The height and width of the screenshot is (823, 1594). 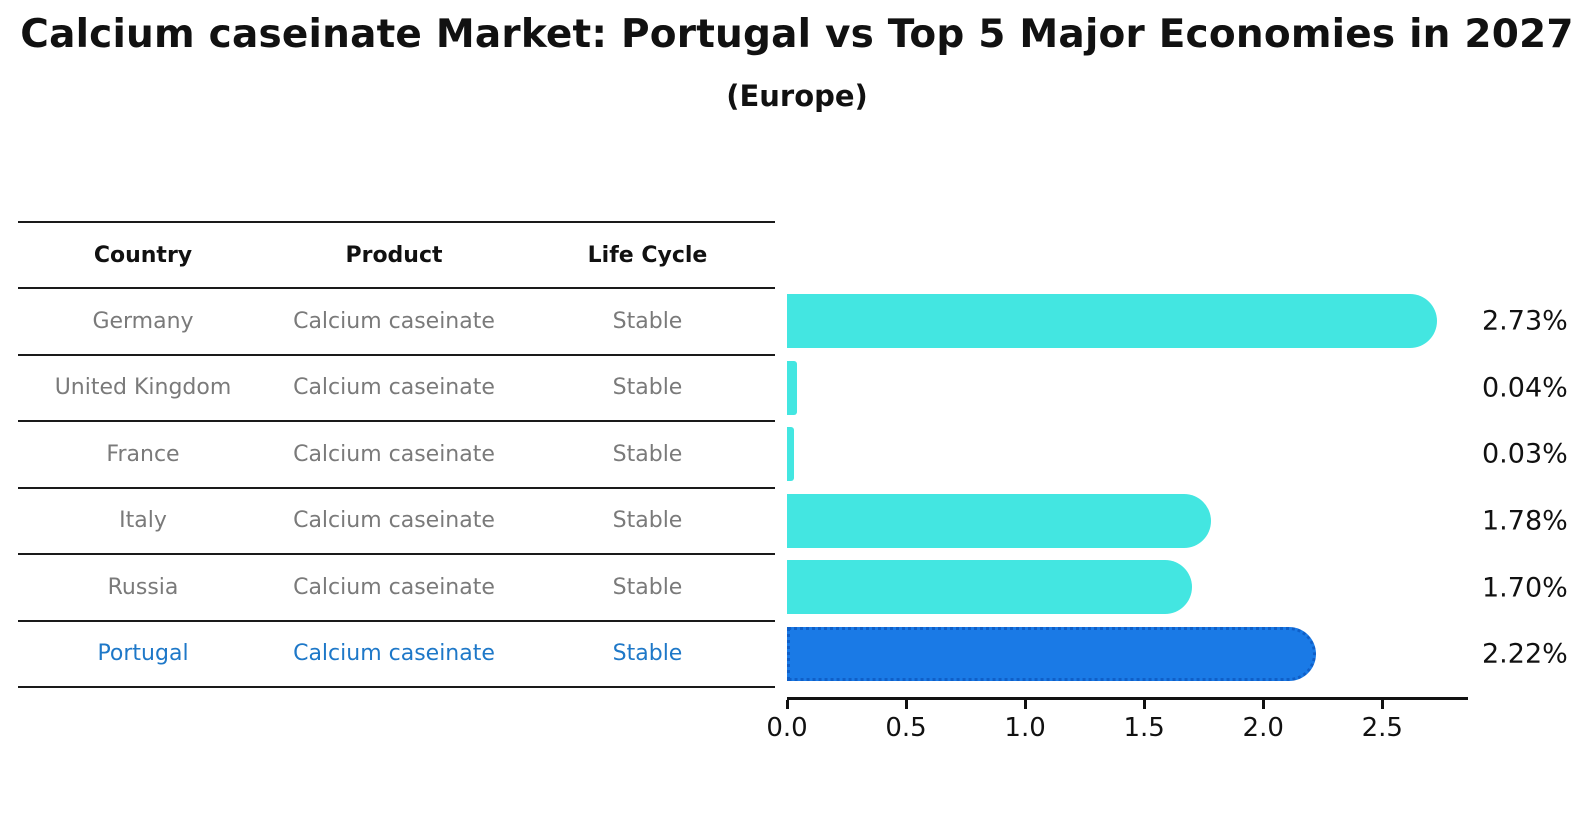 I want to click on col-header-product: Product, so click(x=394, y=255).